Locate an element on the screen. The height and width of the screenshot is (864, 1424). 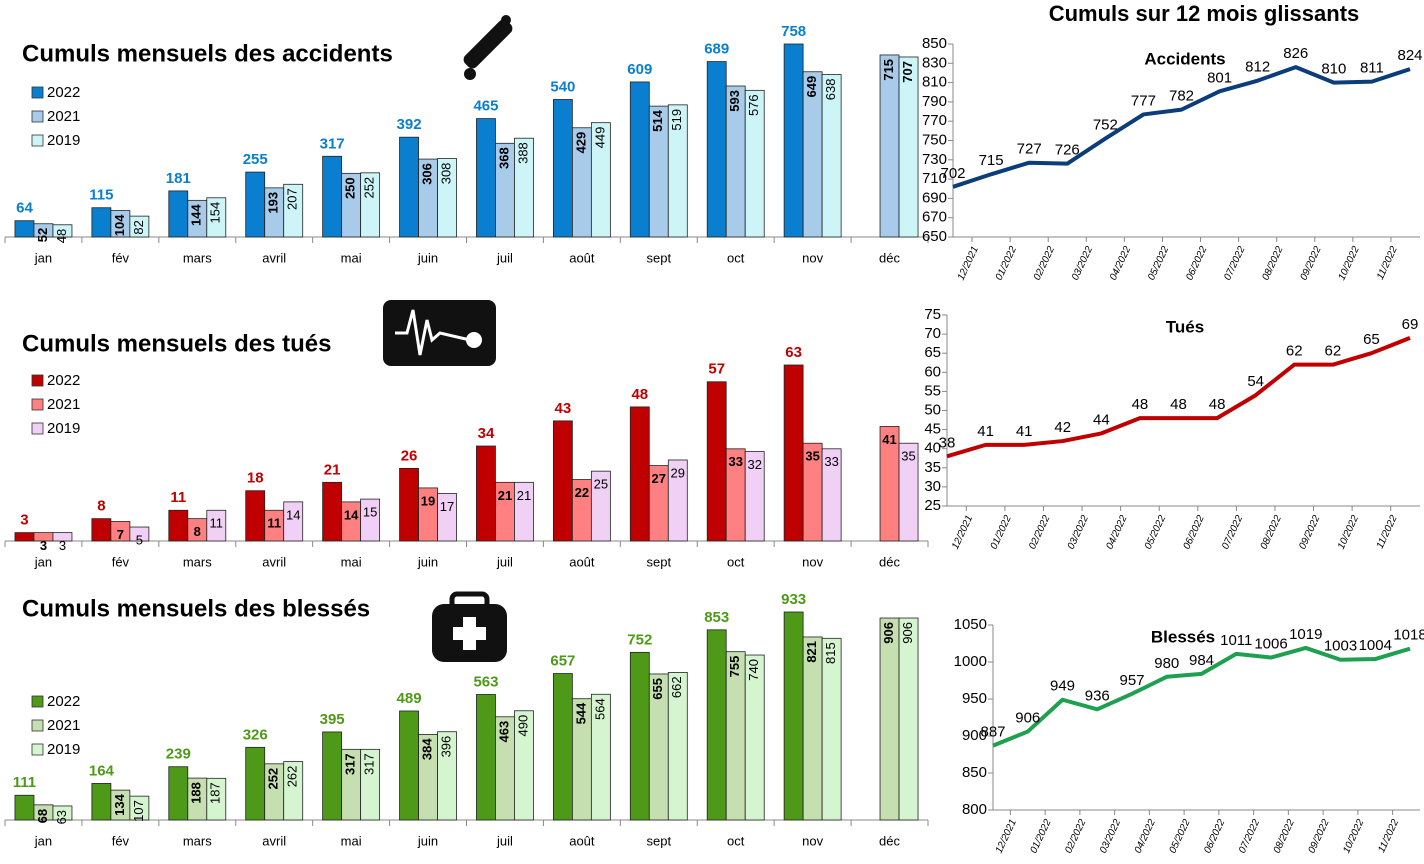
value-label: 18 is located at coordinates (255, 478).